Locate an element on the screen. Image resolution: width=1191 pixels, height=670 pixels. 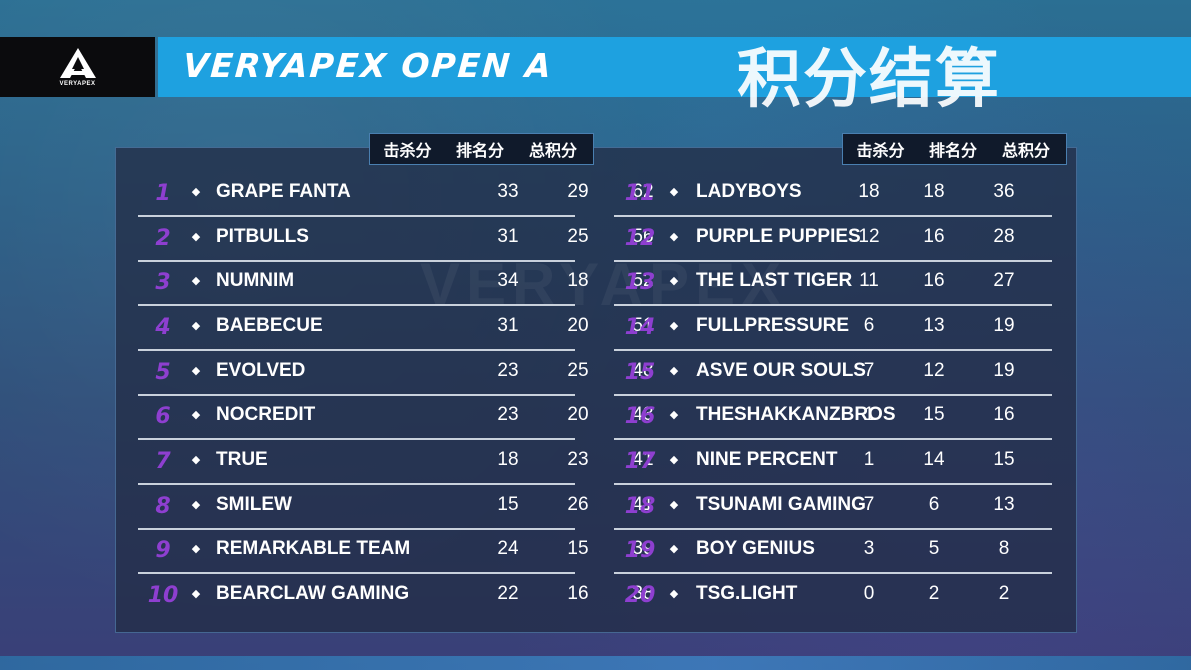
table-row: 10 ◆ BEARCLAW GAMING 22 16 38 is located at coordinates (396, 597).